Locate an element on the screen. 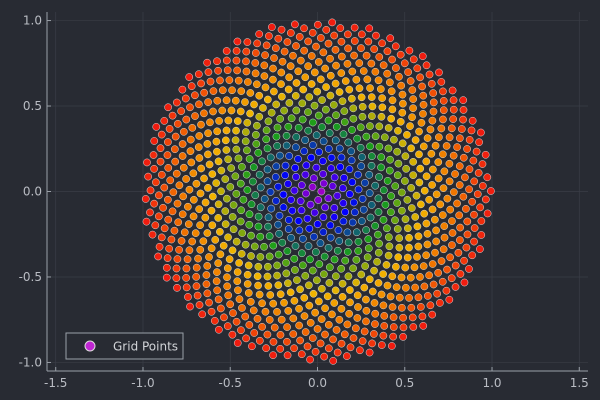 The width and height of the screenshot is (600, 400). legend-marker is located at coordinates (90, 346).